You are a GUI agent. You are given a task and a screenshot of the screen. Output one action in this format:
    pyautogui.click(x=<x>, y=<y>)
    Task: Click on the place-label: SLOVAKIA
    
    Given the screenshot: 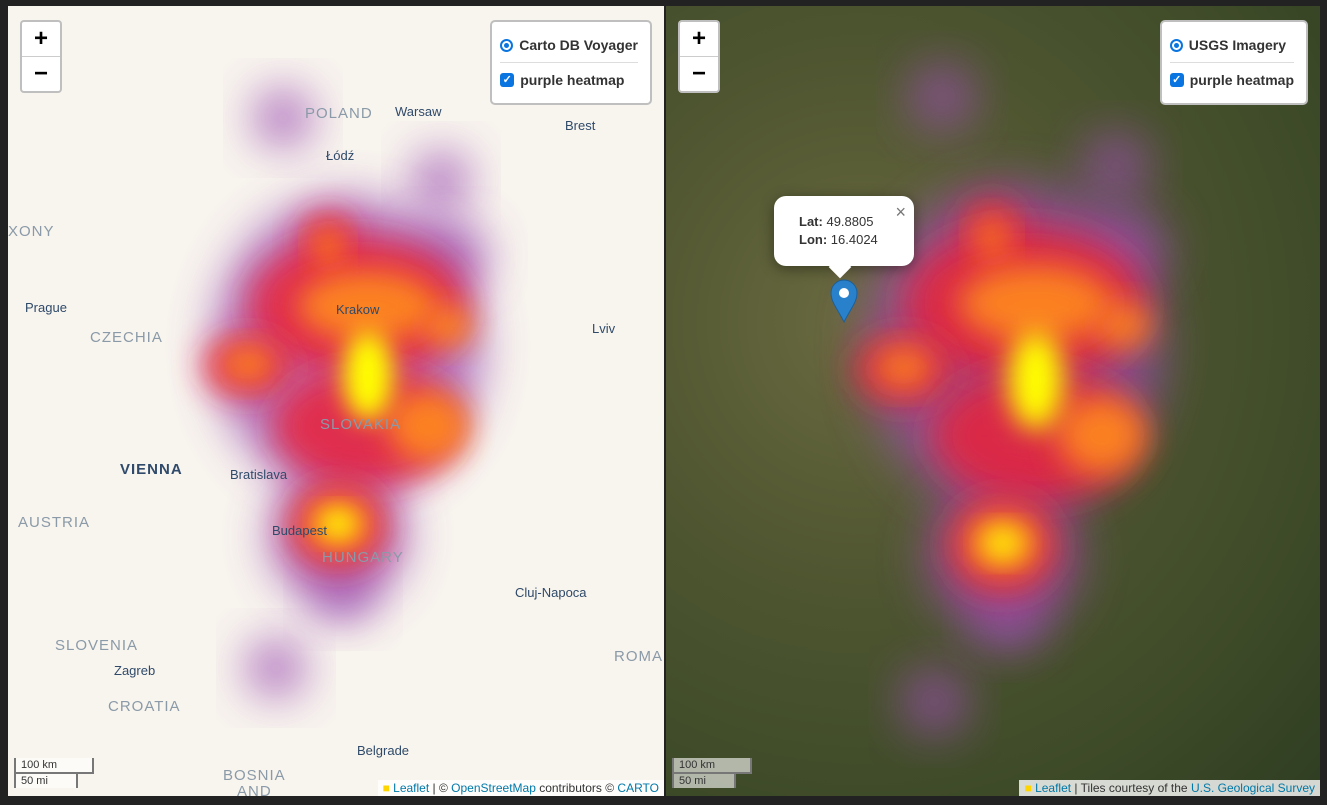 What is the action you would take?
    pyautogui.click(x=361, y=424)
    